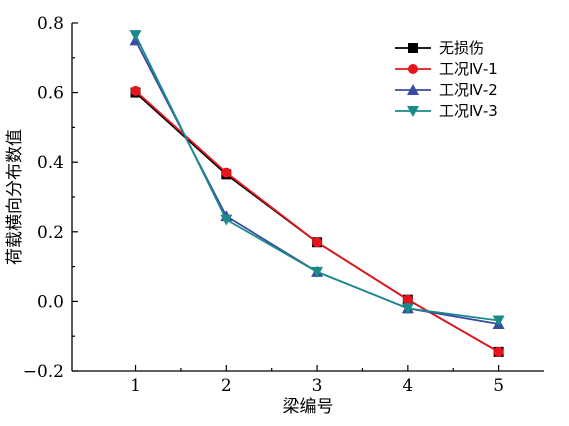 The width and height of the screenshot is (569, 426). What do you see at coordinates (498, 386) in the screenshot?
I see `x-tick-label: 5` at bounding box center [498, 386].